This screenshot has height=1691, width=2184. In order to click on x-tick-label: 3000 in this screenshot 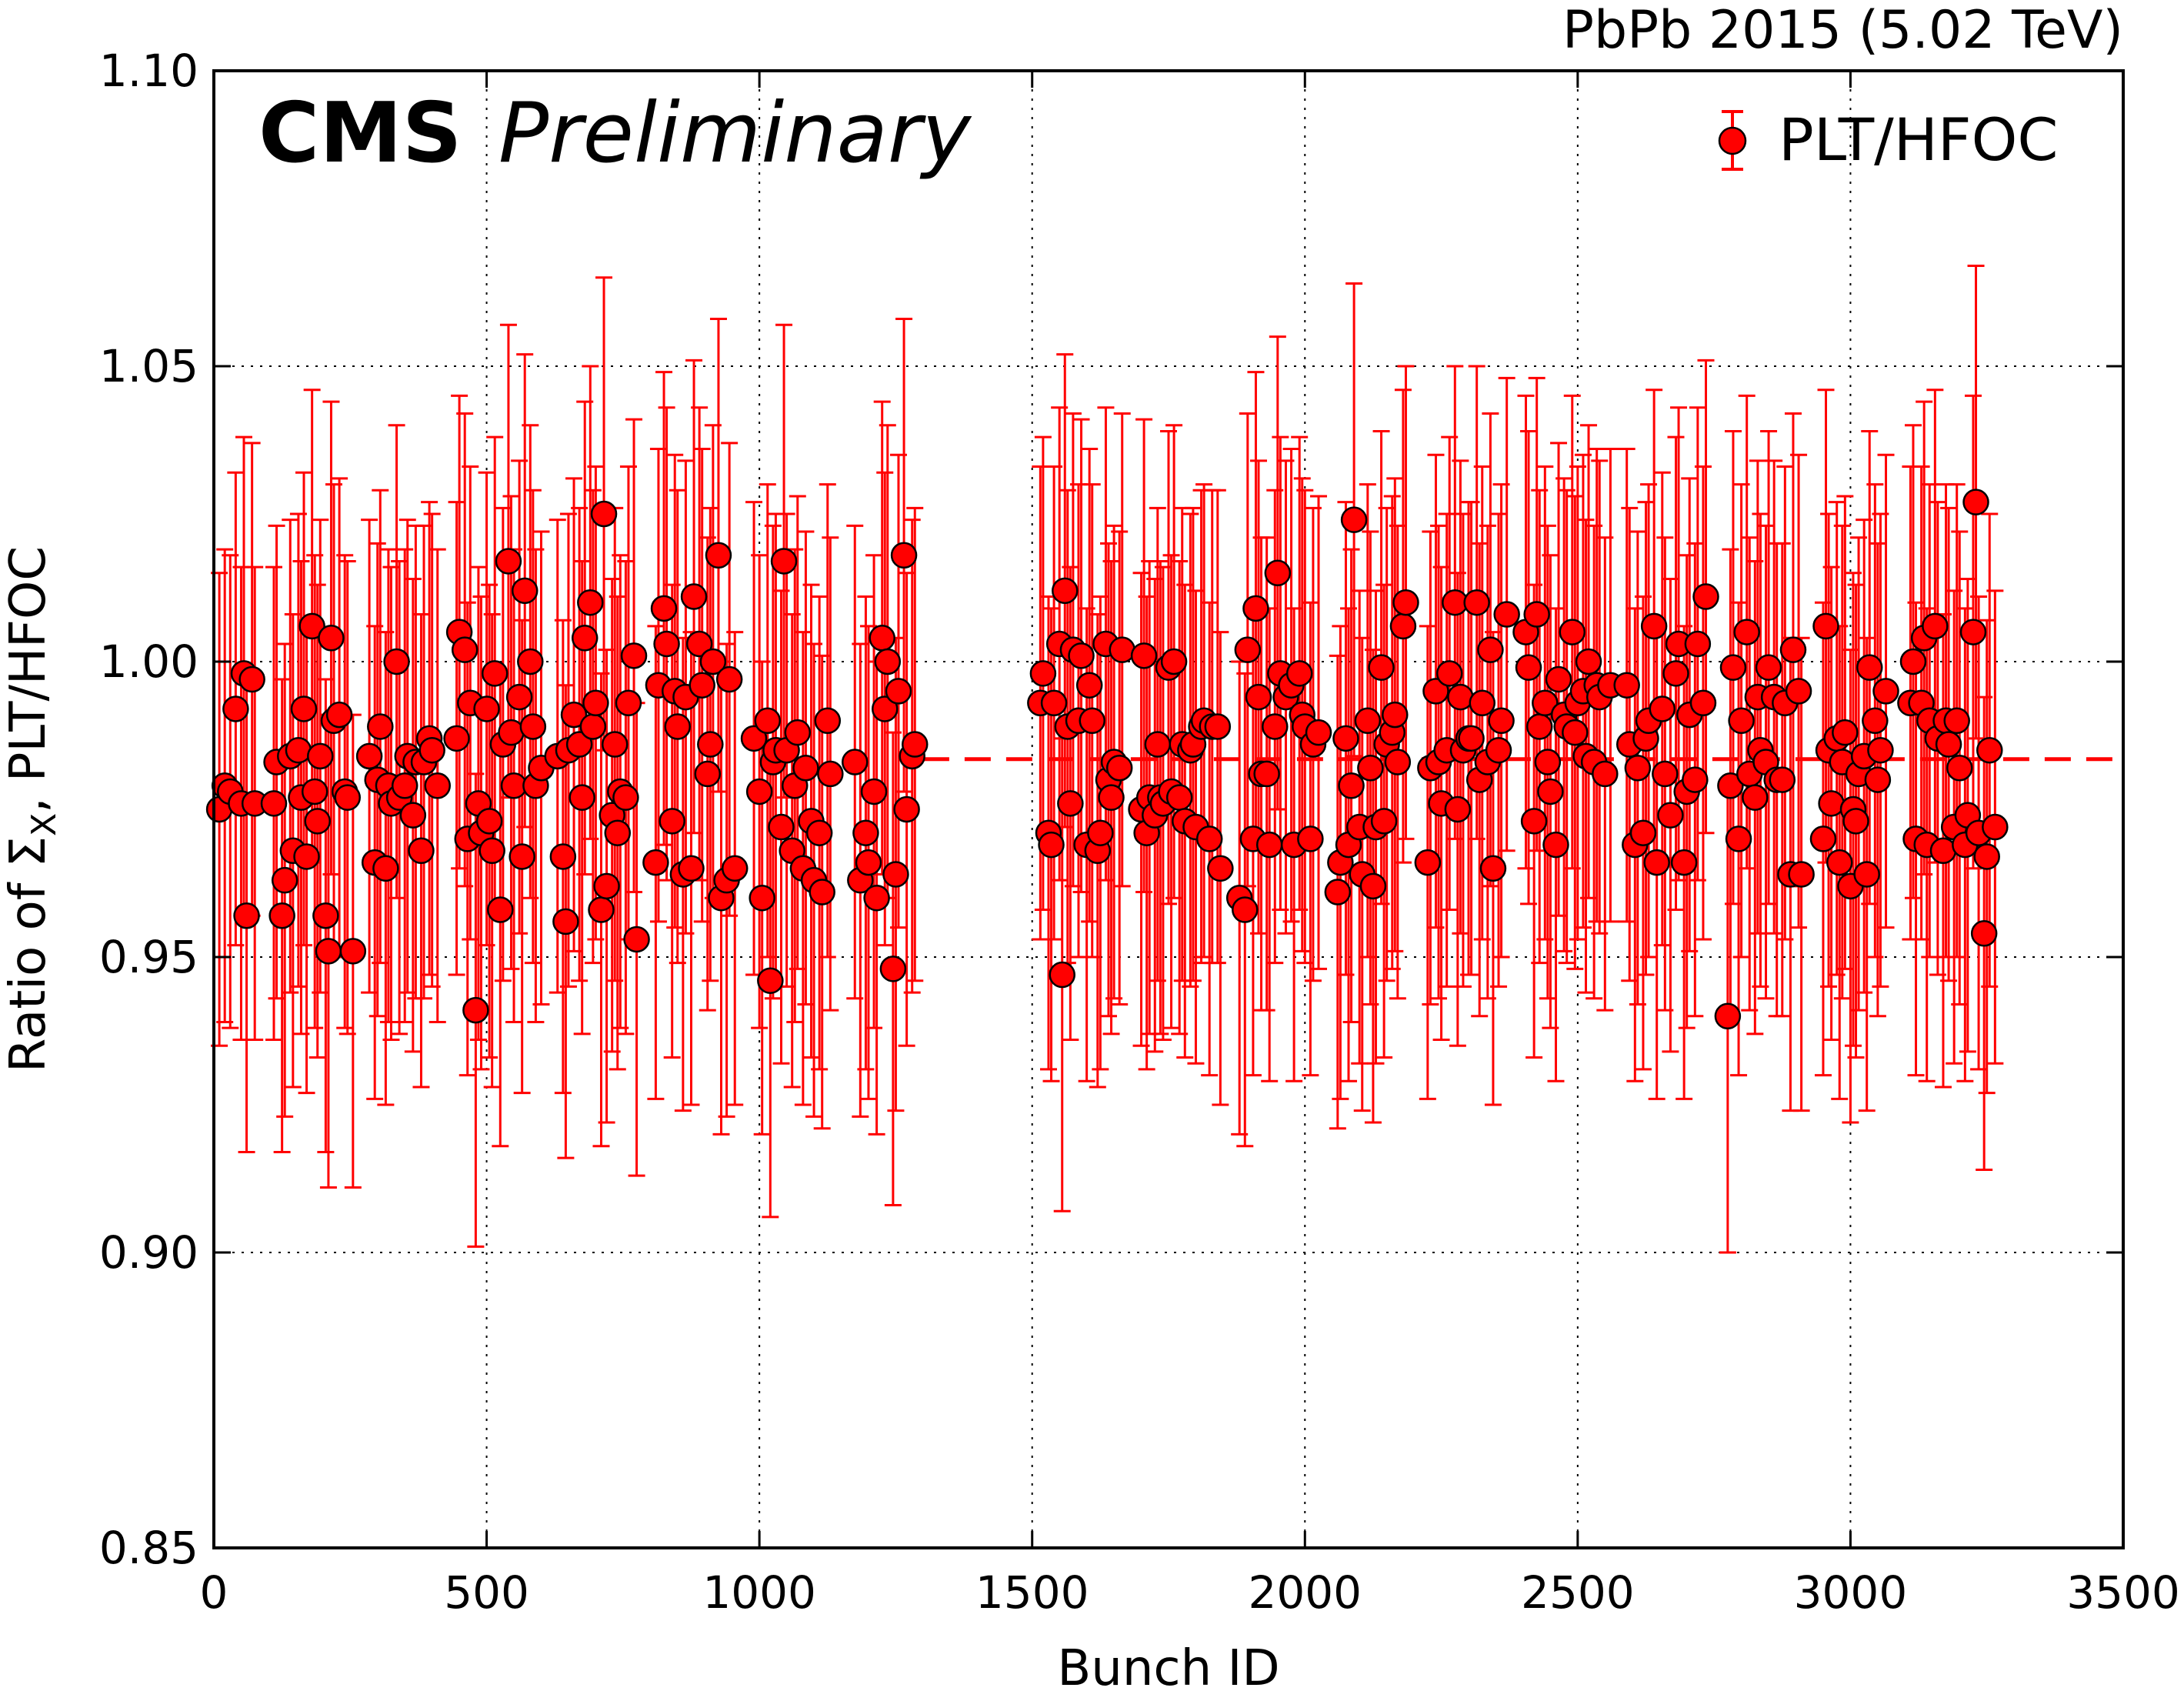, I will do `click(1851, 1592)`.